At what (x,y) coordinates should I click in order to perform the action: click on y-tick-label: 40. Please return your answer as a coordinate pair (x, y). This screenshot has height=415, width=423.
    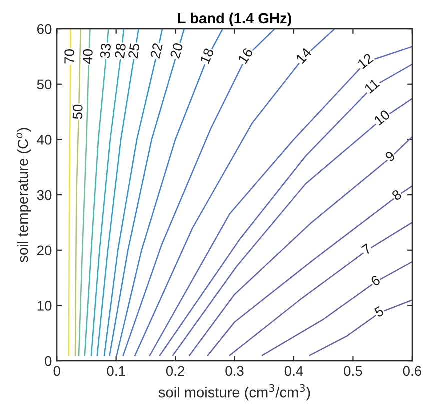
    Looking at the image, I should click on (44, 140).